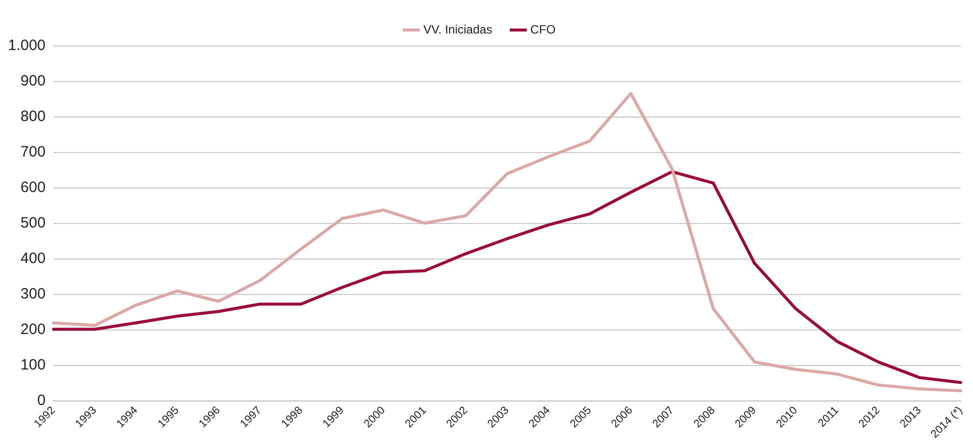 Image resolution: width=973 pixels, height=444 pixels. I want to click on legend-label: VV. Iniciadas, so click(457, 29).